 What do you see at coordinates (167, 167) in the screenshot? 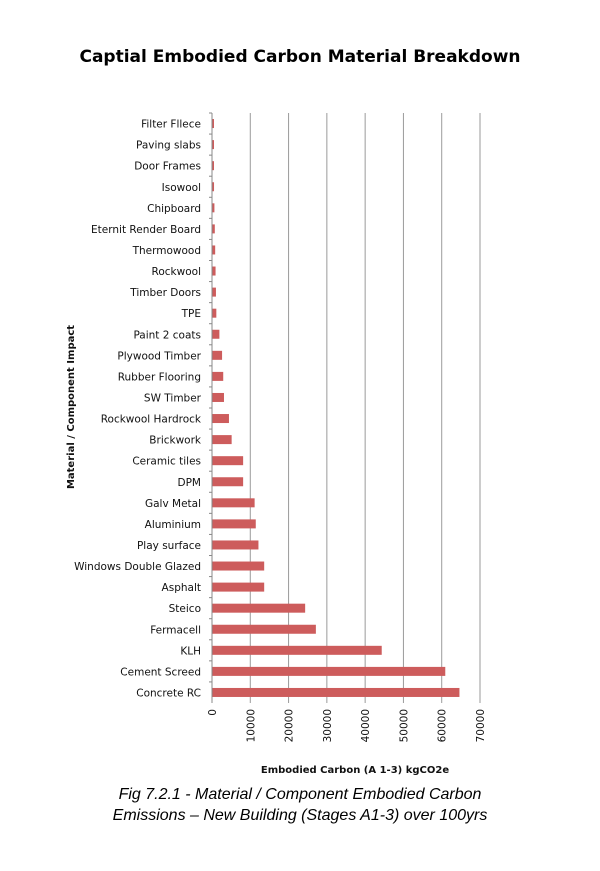
I see `category-label: Door Frames` at bounding box center [167, 167].